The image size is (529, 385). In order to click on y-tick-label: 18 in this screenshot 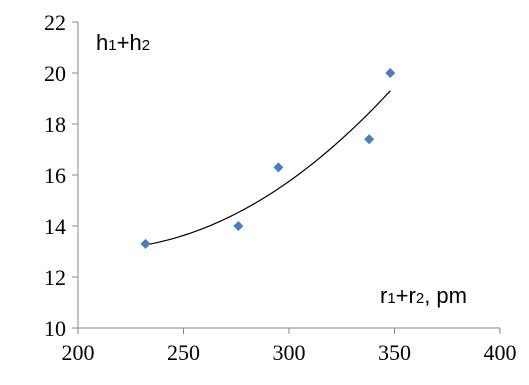, I will do `click(55, 124)`.